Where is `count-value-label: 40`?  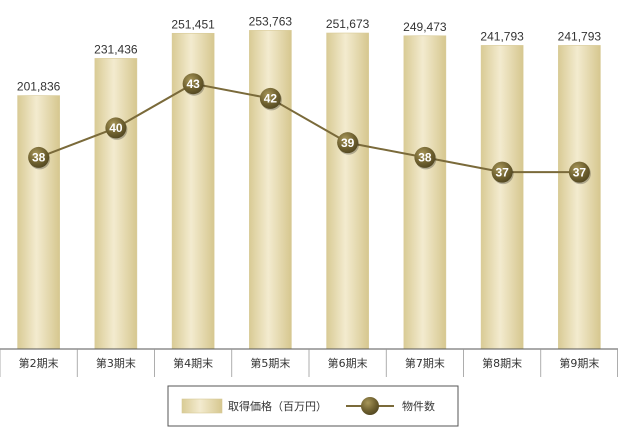
count-value-label: 40 is located at coordinates (116, 128).